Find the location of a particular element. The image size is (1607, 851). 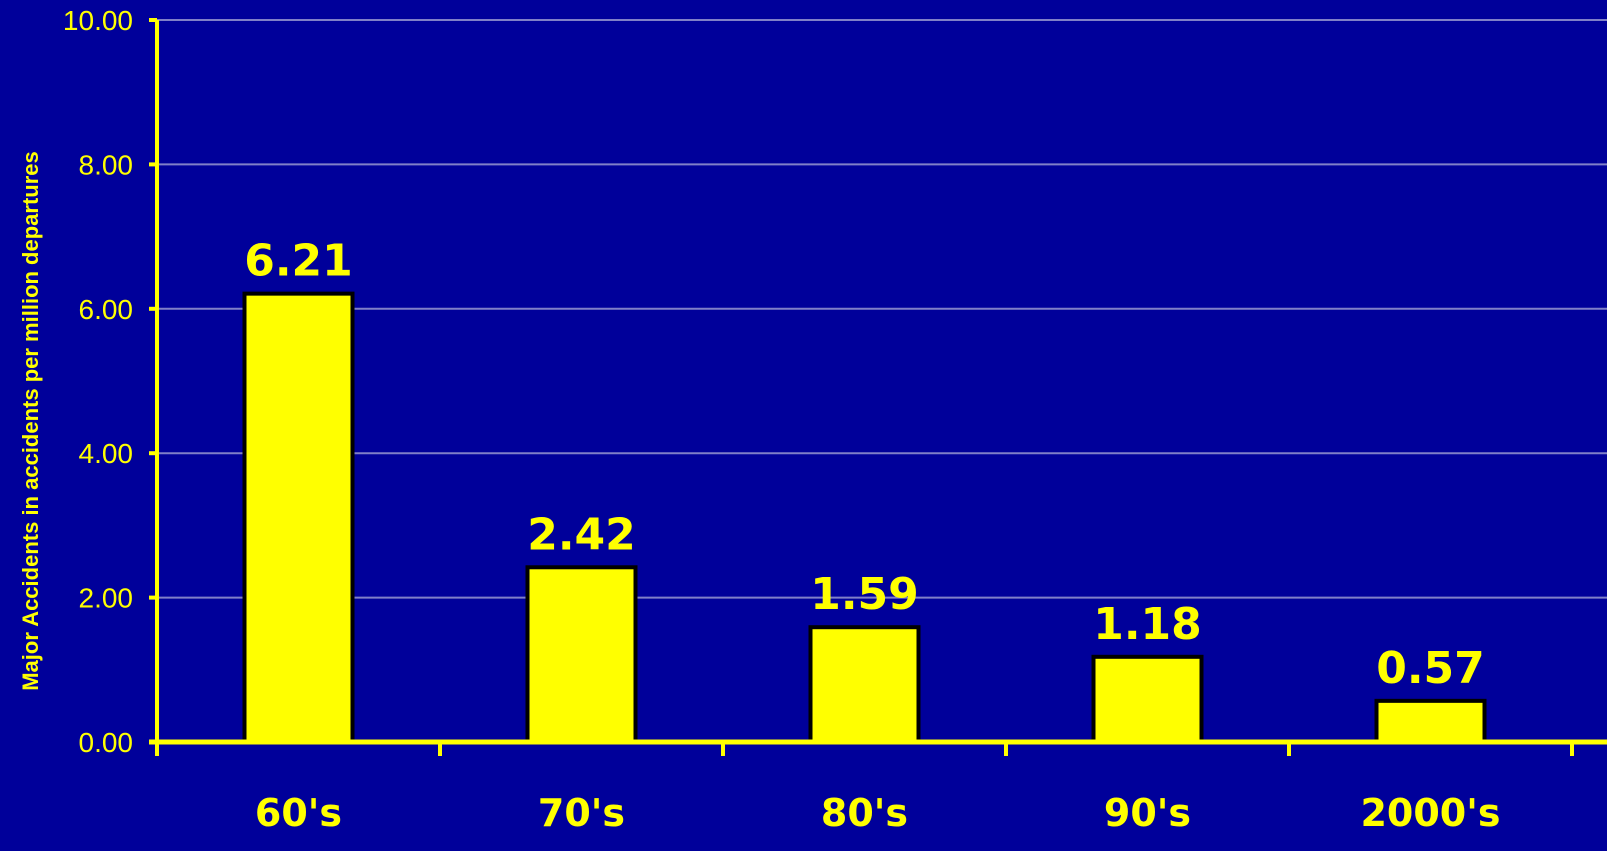

data-label: 6.21 is located at coordinates (298, 261).